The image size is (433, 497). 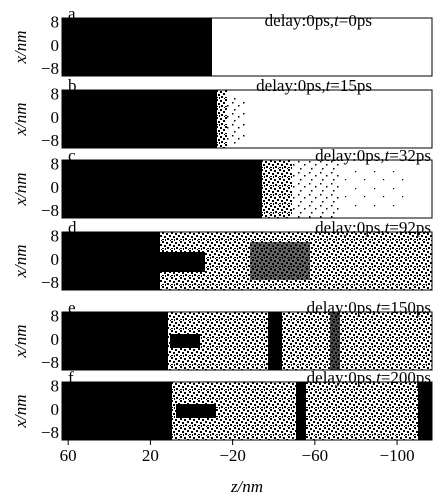 I want to click on panel-e: 8 0 −8 x/nm e delay:0ps,t=150ps, so click(x=222, y=335).